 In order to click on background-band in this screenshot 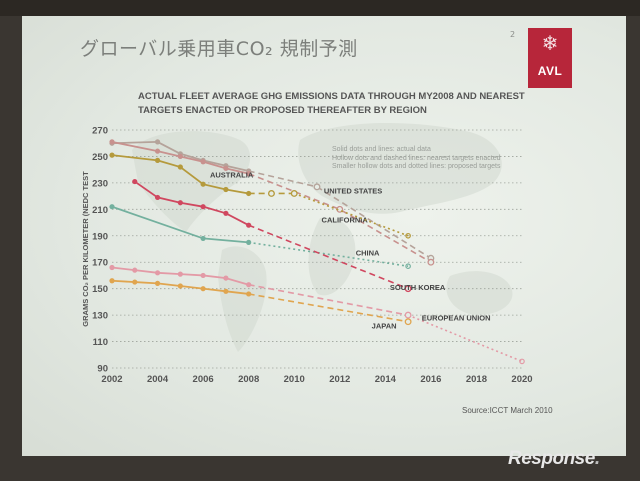, I will do `click(320, 8)`.